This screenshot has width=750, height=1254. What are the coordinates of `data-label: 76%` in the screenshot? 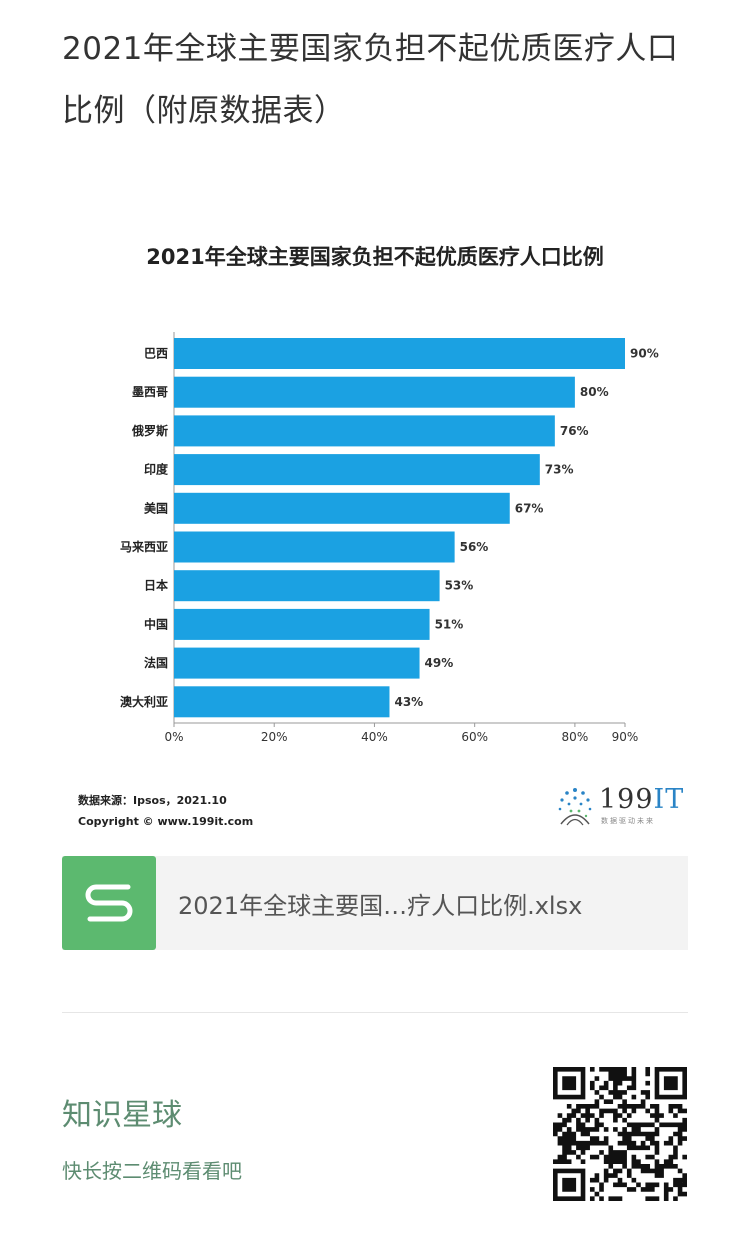 It's located at (574, 431).